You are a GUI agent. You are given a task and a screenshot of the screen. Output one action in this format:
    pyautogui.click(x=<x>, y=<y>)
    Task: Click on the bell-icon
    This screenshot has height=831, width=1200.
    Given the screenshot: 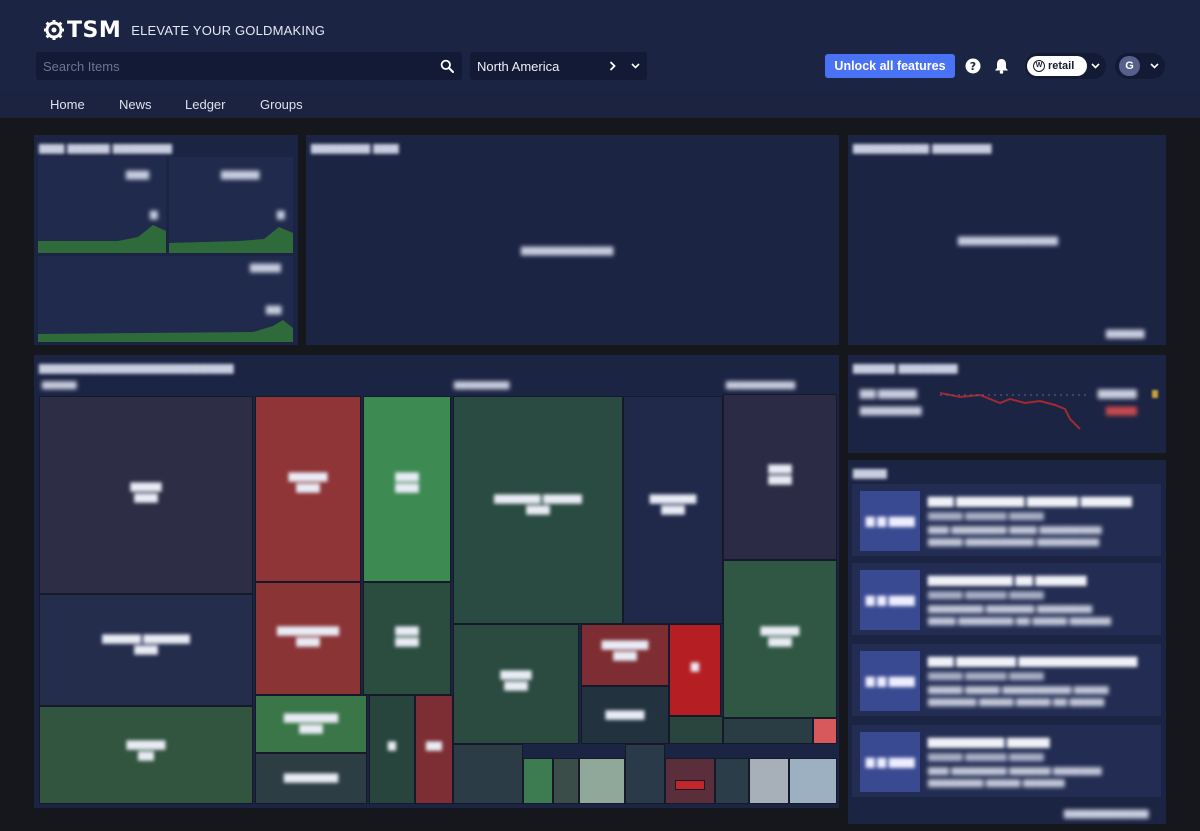 What is the action you would take?
    pyautogui.click(x=1001, y=66)
    